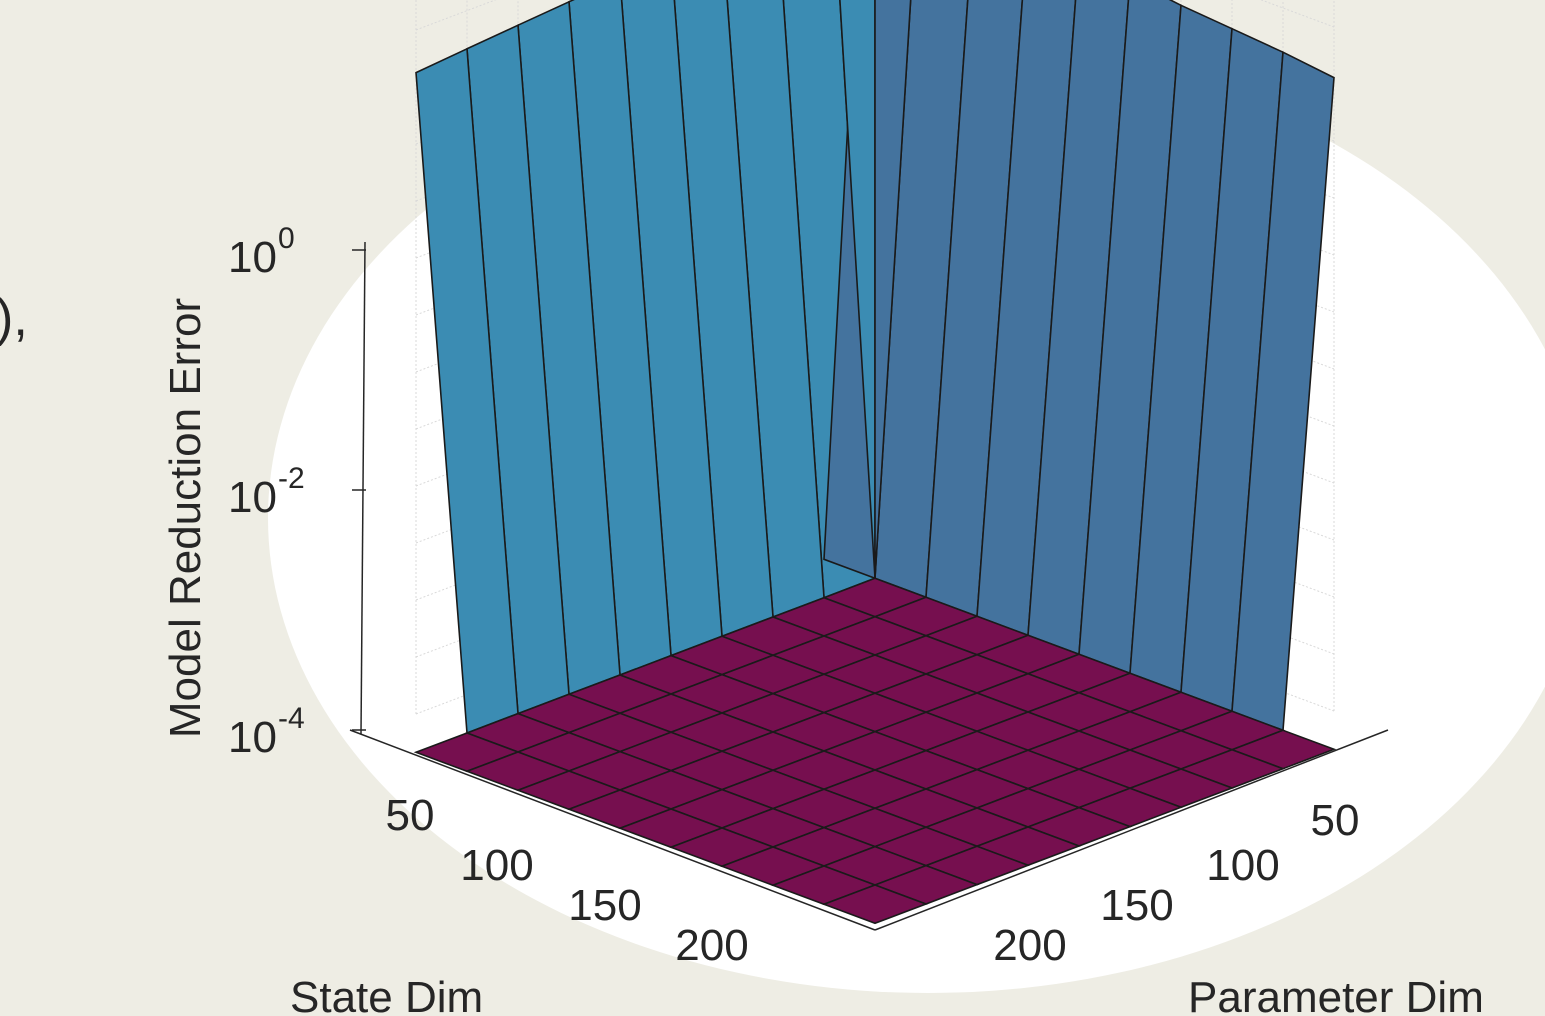 The height and width of the screenshot is (1016, 1545). What do you see at coordinates (363, 487) in the screenshot?
I see `z-axis-line` at bounding box center [363, 487].